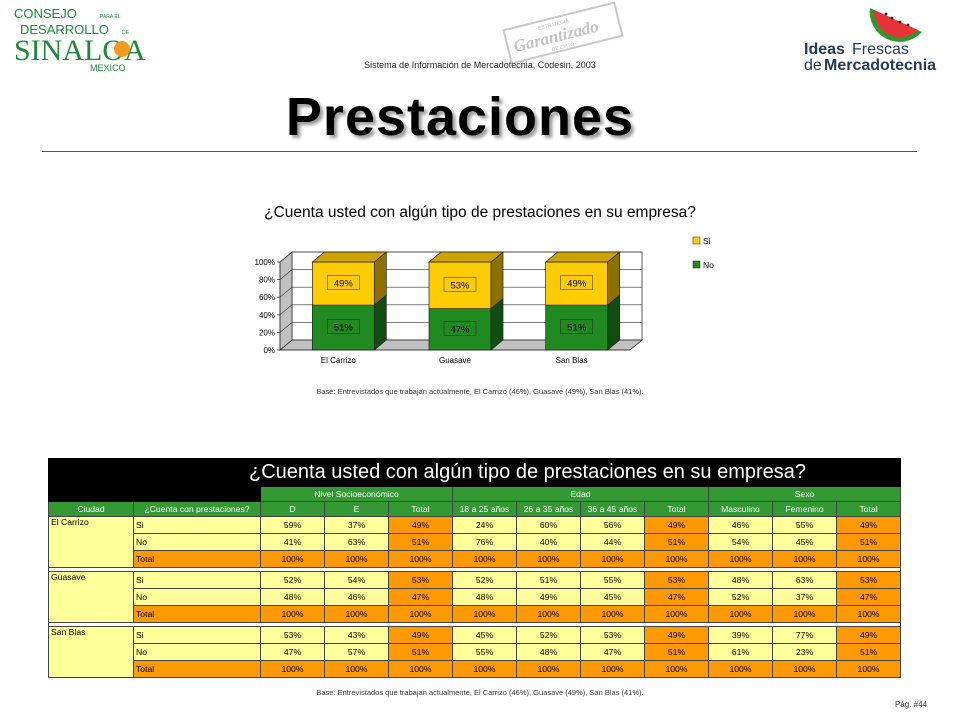 The height and width of the screenshot is (720, 960). What do you see at coordinates (707, 241) in the screenshot?
I see `legend-label-si: Si` at bounding box center [707, 241].